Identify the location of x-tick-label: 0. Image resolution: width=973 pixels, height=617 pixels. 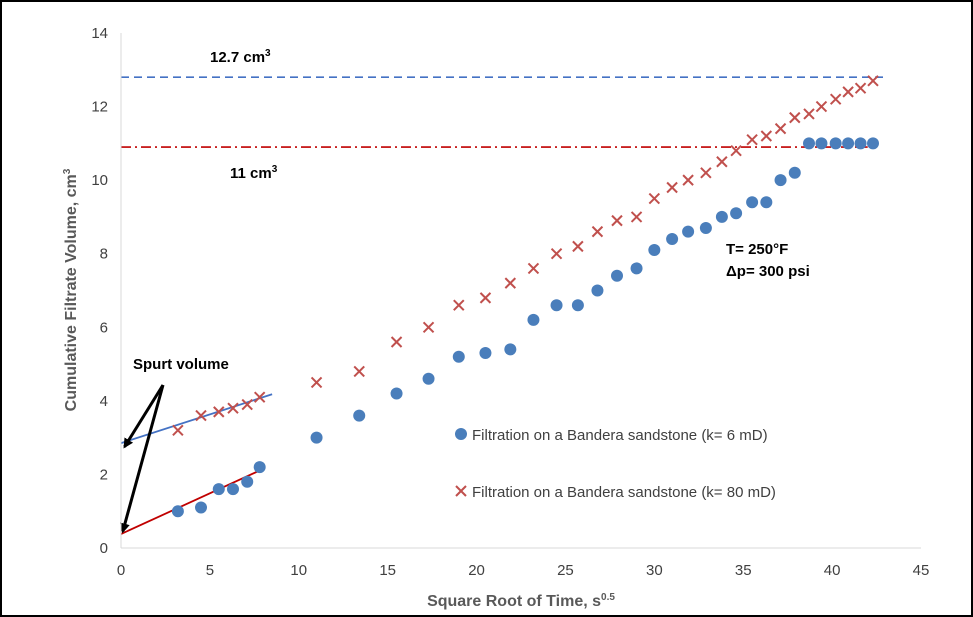
(121, 570).